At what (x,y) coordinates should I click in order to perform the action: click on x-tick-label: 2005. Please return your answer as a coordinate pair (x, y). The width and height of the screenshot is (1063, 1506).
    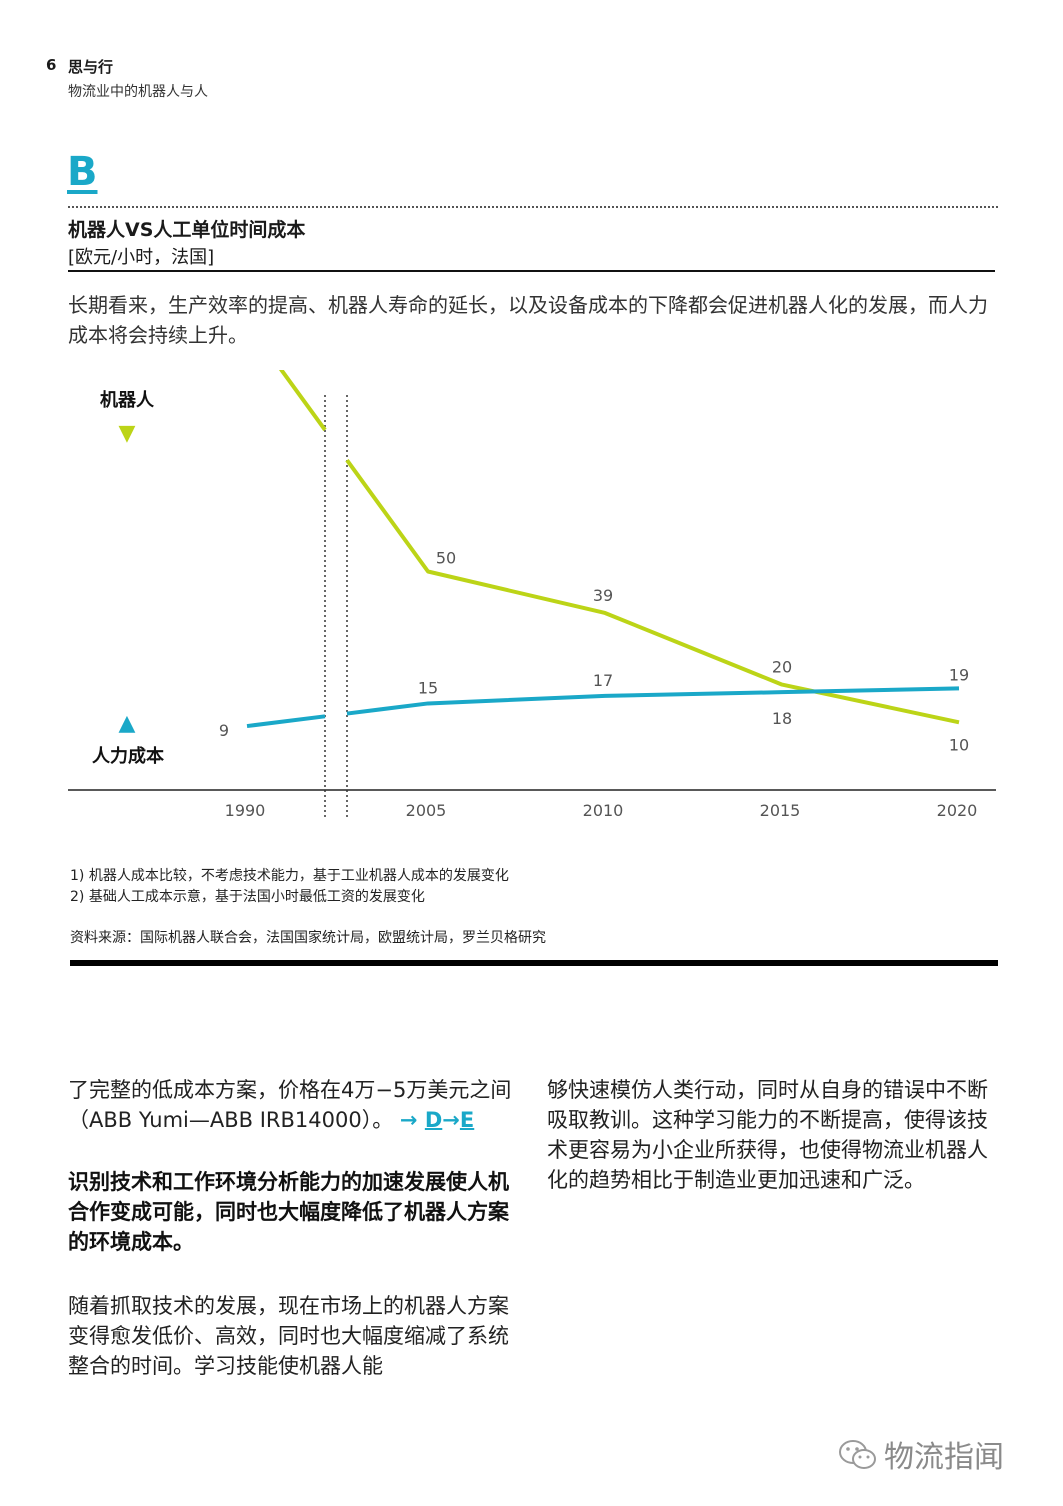
    Looking at the image, I should click on (426, 810).